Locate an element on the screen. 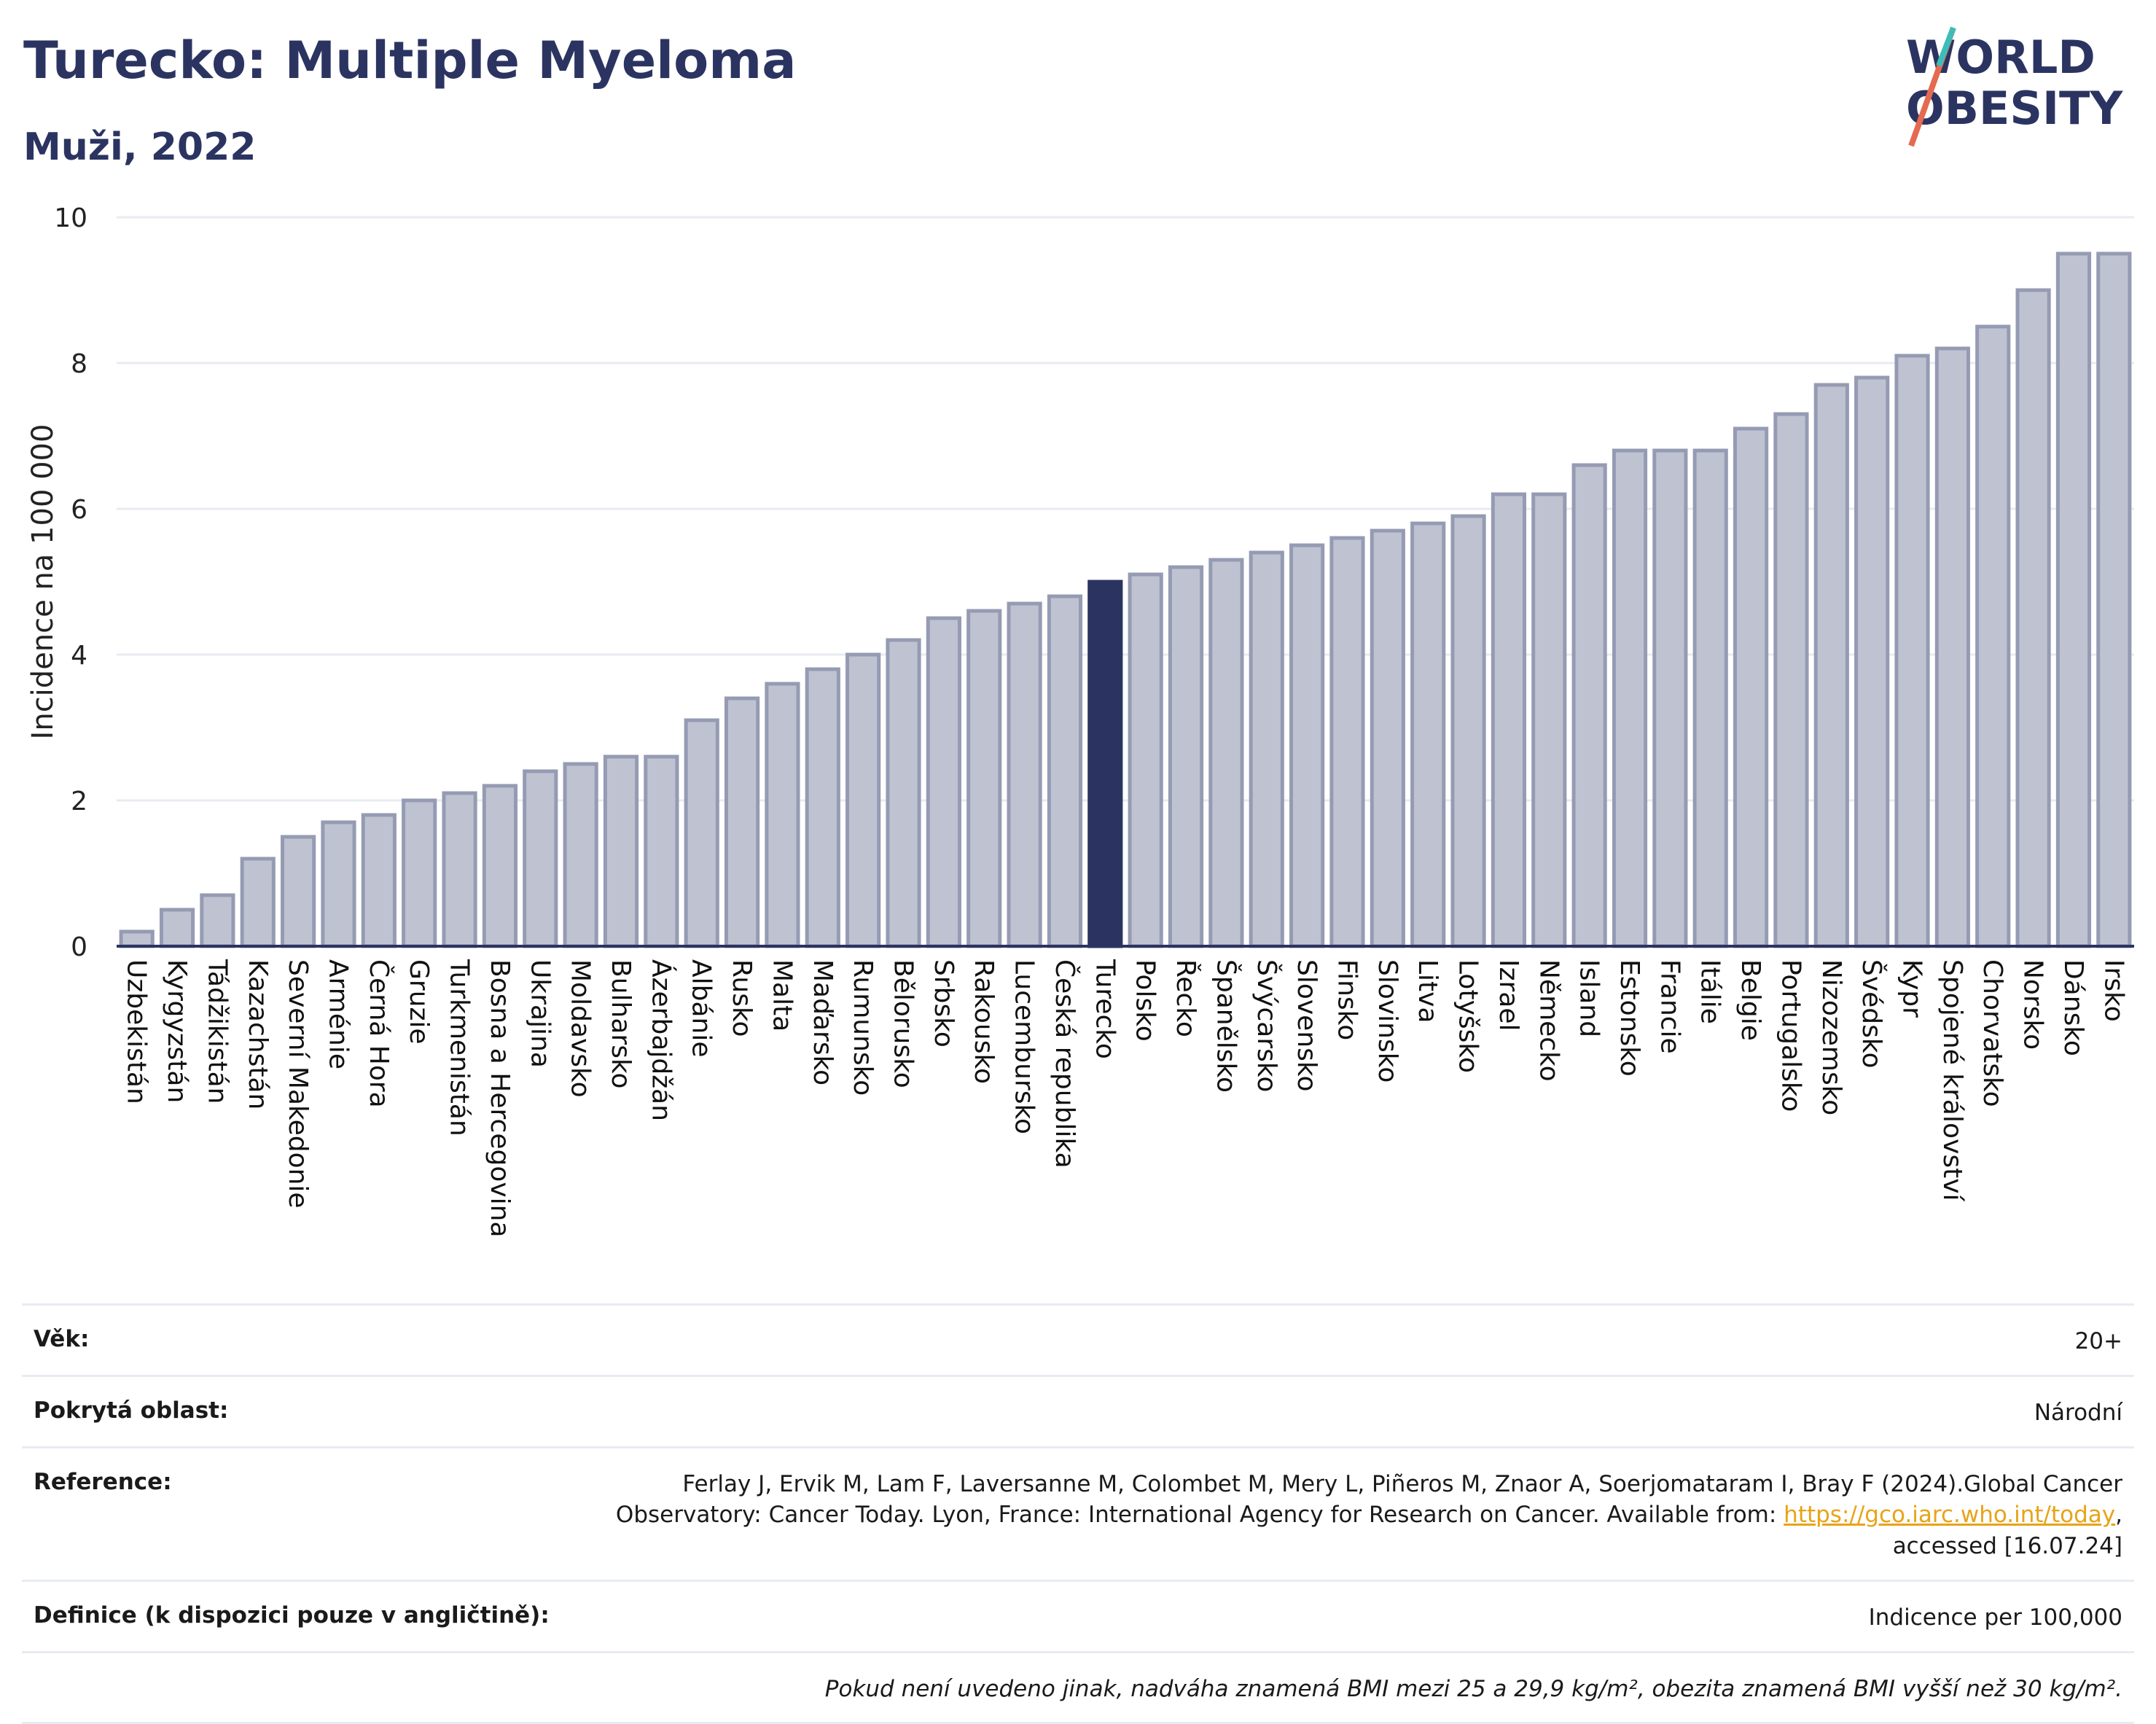  x-tick-label: Ázerbajdžán is located at coordinates (661, 1040).